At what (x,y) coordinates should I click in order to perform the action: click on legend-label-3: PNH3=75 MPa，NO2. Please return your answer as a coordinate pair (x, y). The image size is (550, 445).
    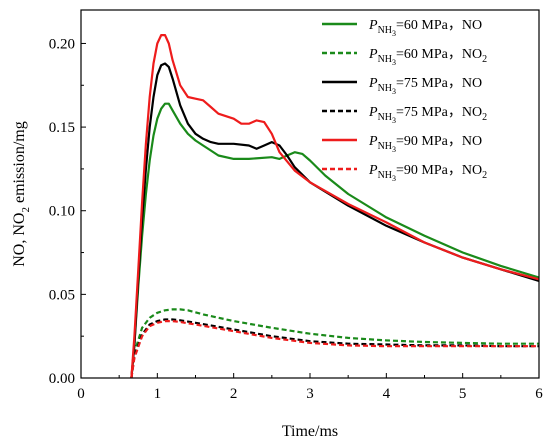
    Looking at the image, I should click on (427, 115).